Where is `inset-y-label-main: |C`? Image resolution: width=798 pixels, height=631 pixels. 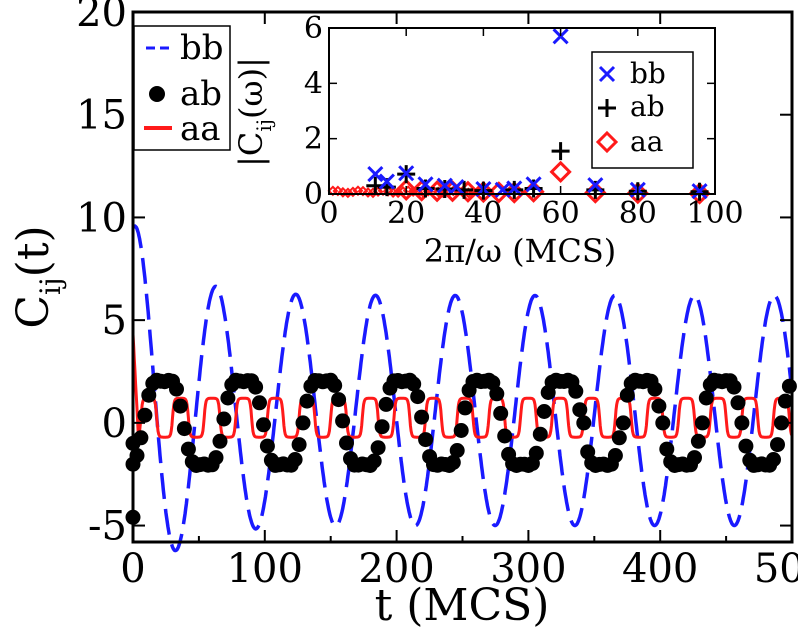 inset-y-label-main: |C is located at coordinates (251, 149).